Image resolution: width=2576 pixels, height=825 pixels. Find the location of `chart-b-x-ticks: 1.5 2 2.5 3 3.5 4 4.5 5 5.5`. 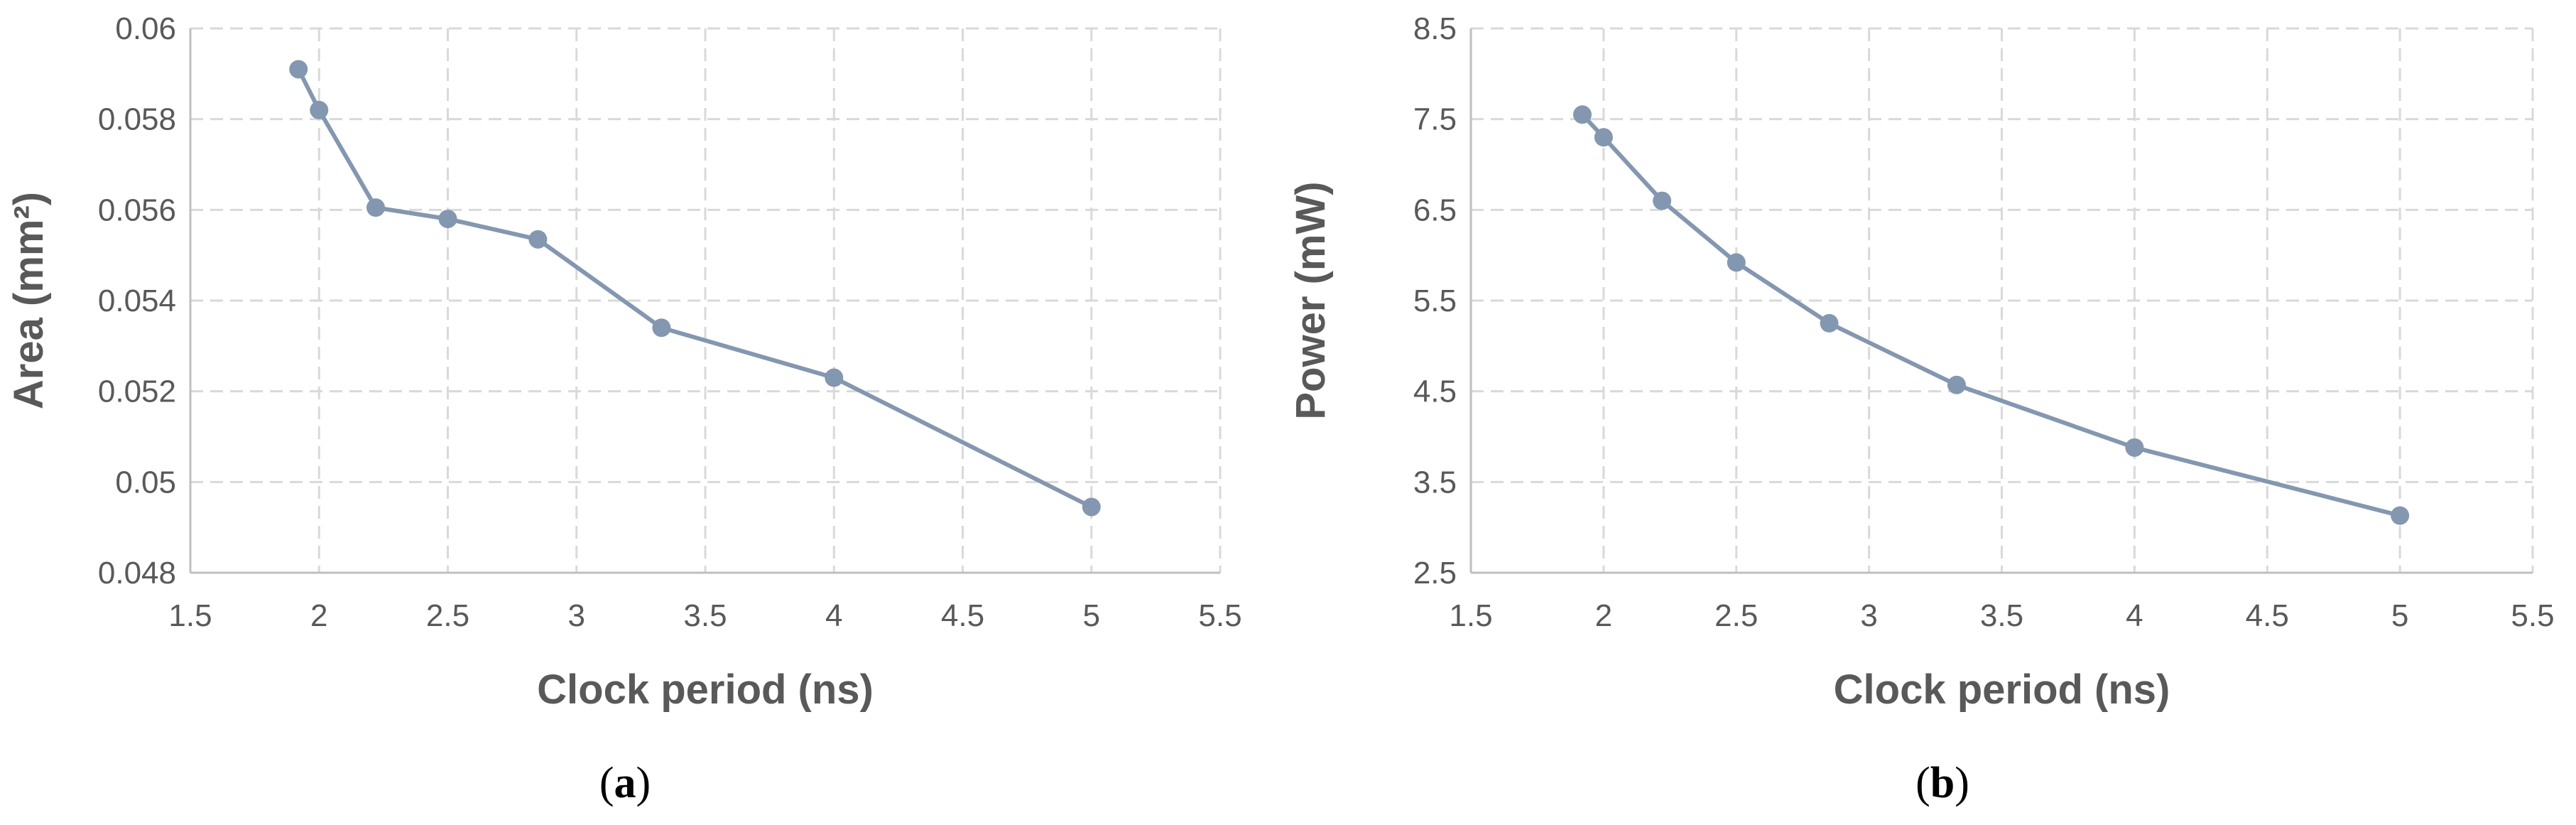

chart-b-x-ticks: 1.5 2 2.5 3 3.5 4 4.5 5 5.5 is located at coordinates (2001, 615).